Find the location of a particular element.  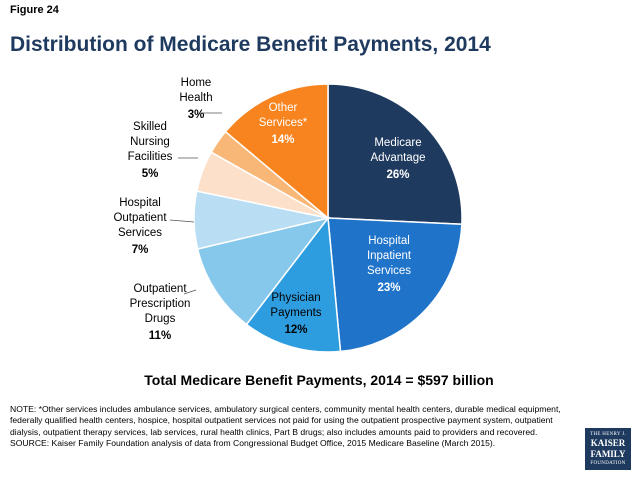

pie-slice-medicare-advantage is located at coordinates (395, 154).